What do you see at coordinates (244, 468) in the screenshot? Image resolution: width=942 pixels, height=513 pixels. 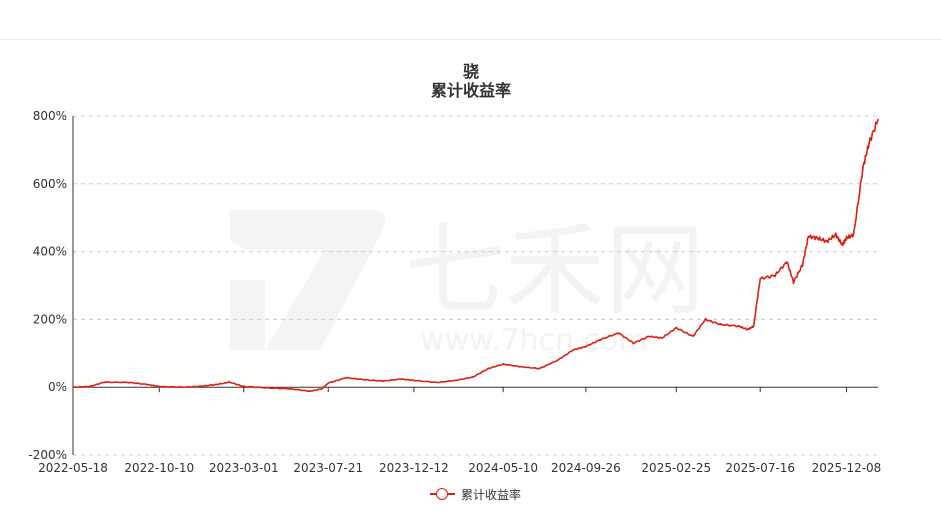 I see `x-tick-label: 2023-03-01` at bounding box center [244, 468].